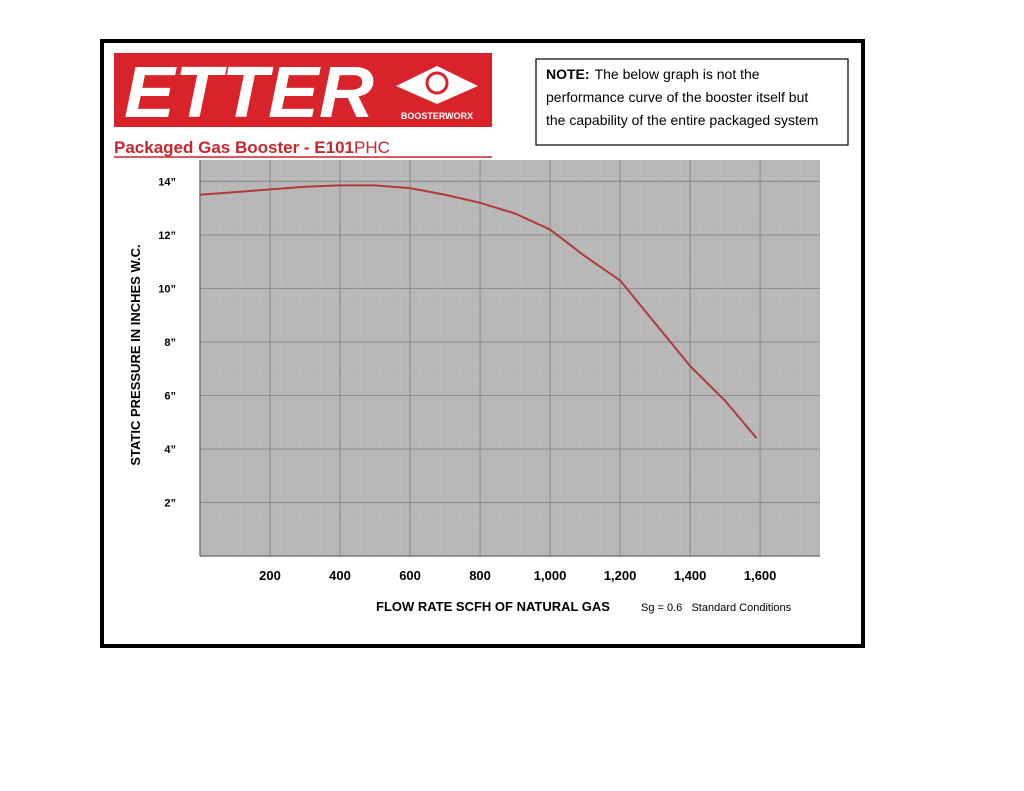 This screenshot has width=1024, height=791. Describe the element at coordinates (167, 236) in the screenshot. I see `y-tick-label: 12”` at that location.